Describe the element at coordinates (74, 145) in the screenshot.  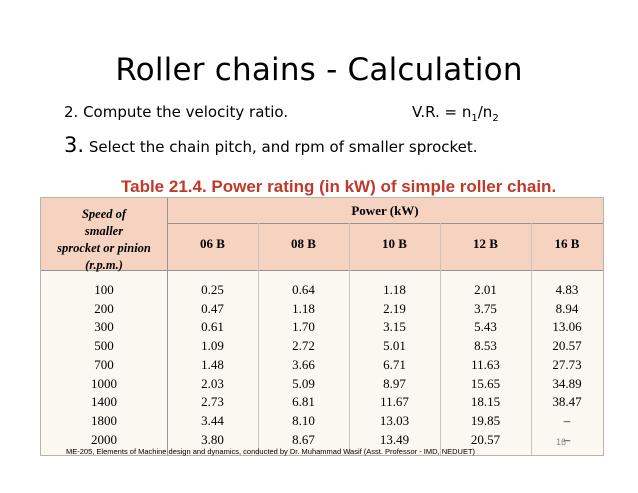
I see `step3-number: 3.` at that location.